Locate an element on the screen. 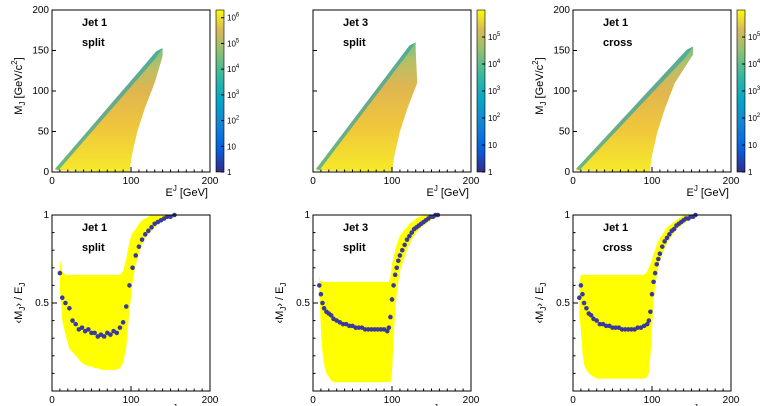 Image resolution: width=775 pixels, height=406 pixels. panel-label-jet: Jet 3 is located at coordinates (355, 23).